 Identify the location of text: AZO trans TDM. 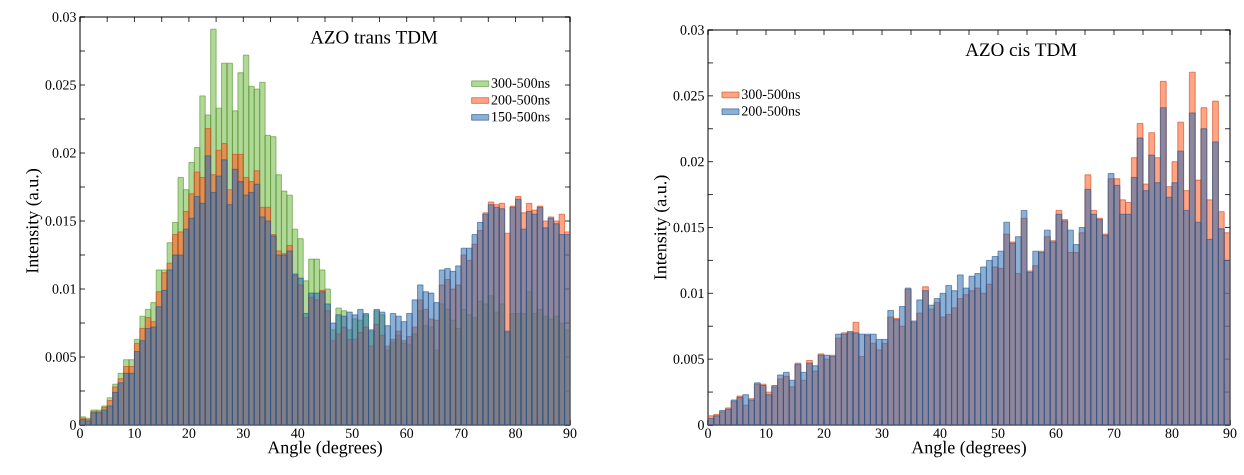
(374, 37).